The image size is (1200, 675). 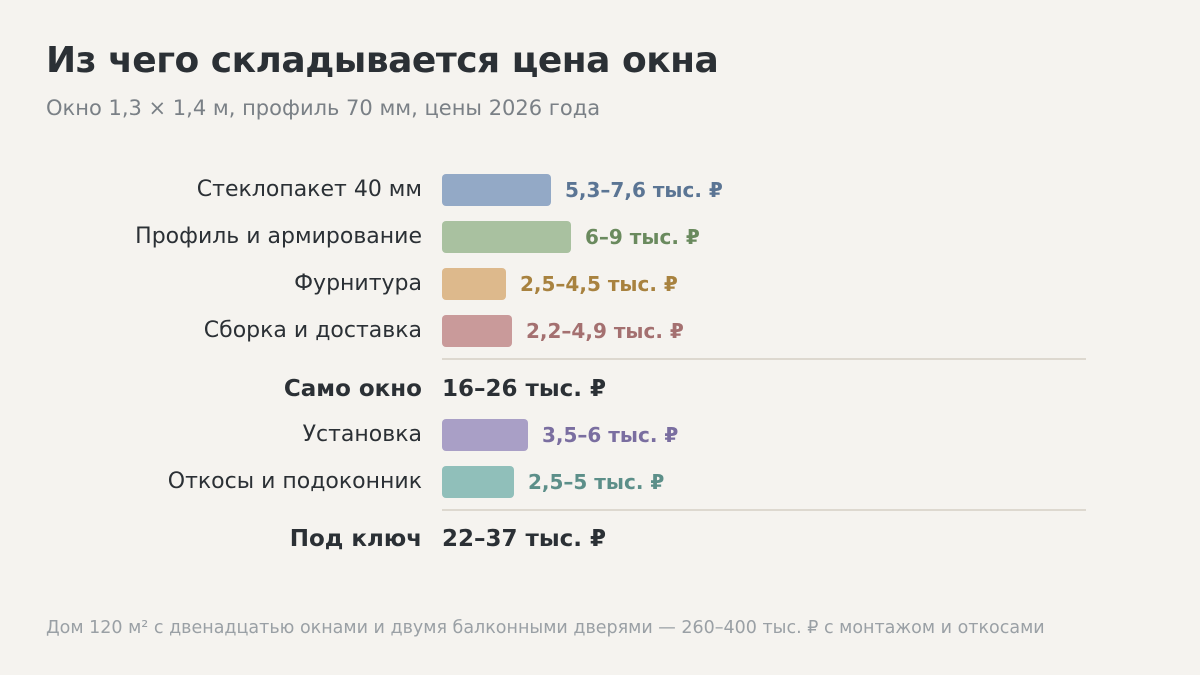 I want to click on chart-row: Стеклопакет 40 мм 5,3–7,6 тыс. ₽, so click(x=600, y=190).